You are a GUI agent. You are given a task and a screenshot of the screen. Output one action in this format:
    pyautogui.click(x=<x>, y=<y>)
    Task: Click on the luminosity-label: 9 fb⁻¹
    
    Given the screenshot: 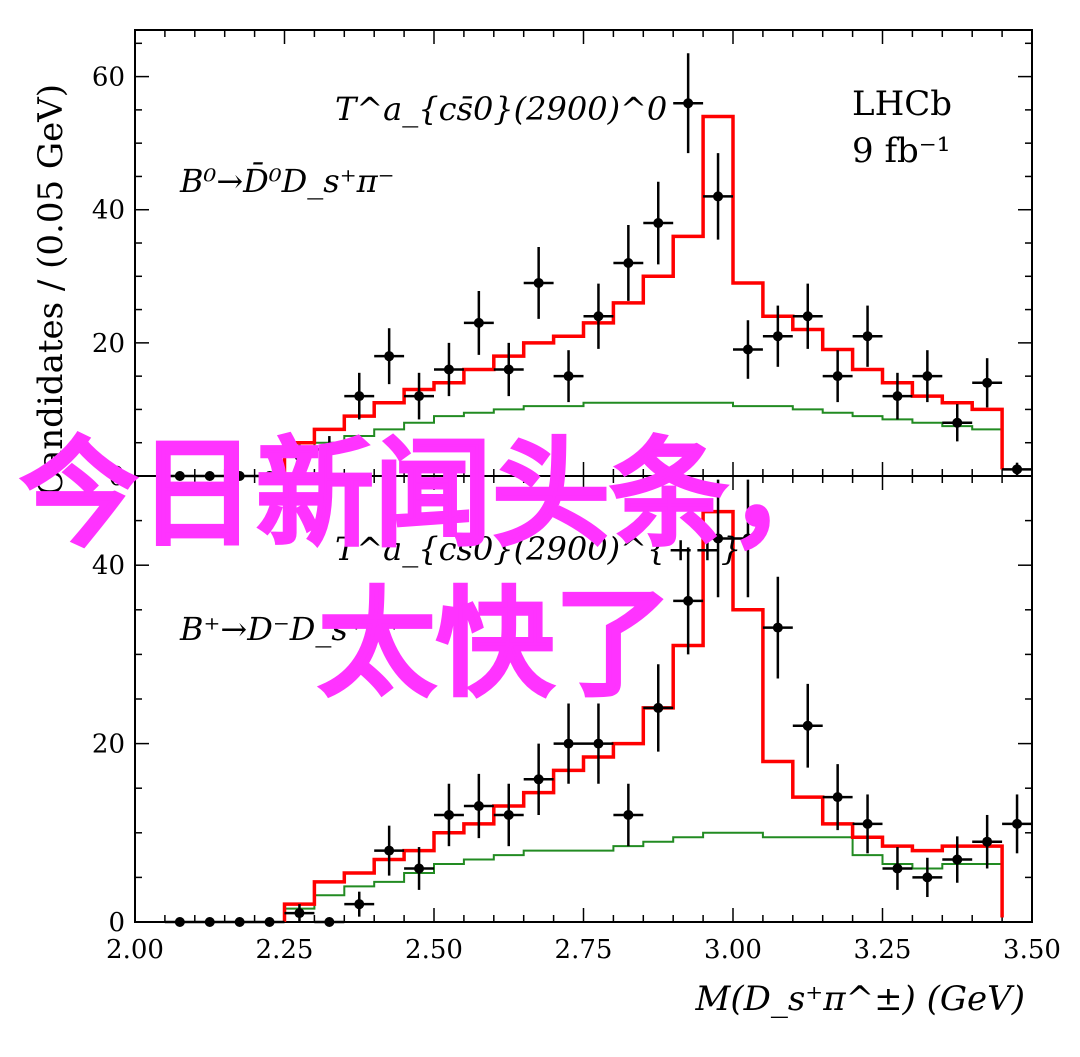 What is the action you would take?
    pyautogui.click(x=901, y=151)
    